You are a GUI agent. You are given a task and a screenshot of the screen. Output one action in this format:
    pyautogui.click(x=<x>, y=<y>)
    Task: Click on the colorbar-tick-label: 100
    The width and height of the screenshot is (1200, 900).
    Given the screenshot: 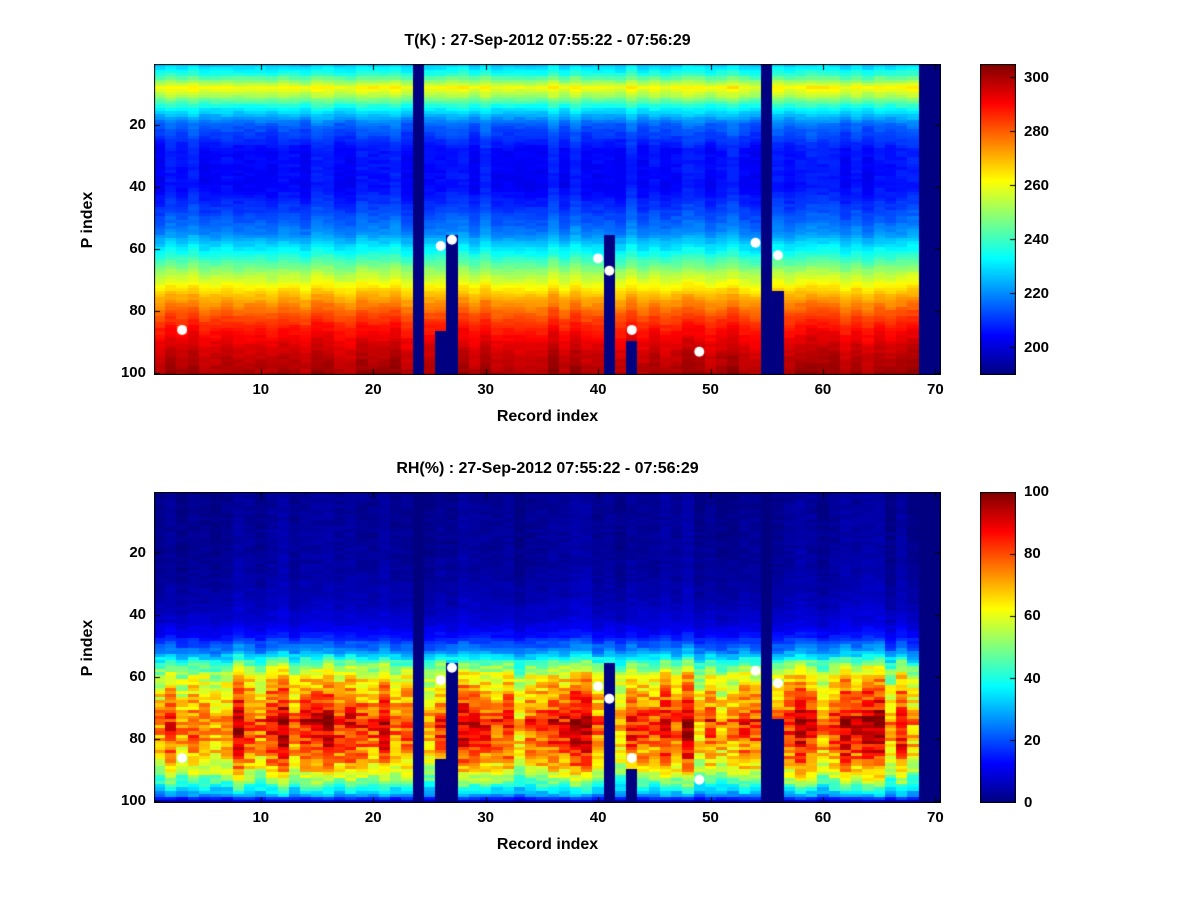 What is the action you would take?
    pyautogui.click(x=1037, y=491)
    